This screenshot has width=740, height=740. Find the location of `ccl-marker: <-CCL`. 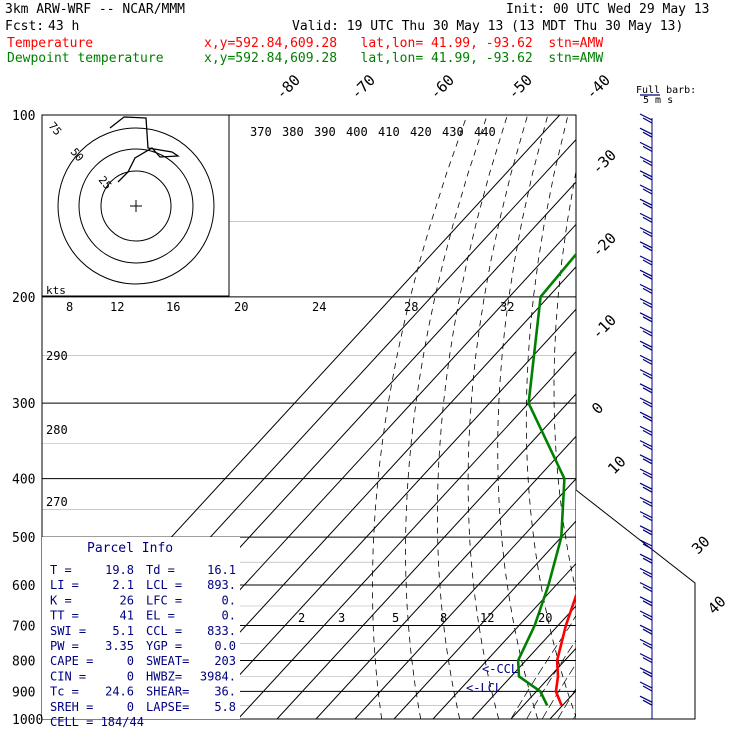

ccl-marker: <-CCL is located at coordinates (500, 669).